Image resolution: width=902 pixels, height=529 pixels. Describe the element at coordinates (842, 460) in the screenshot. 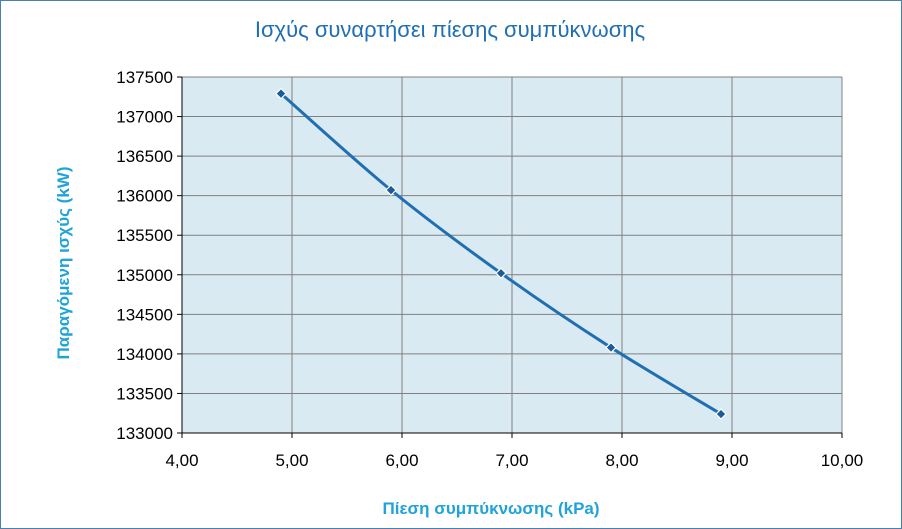

I see `x-tick-label: 10,00` at that location.